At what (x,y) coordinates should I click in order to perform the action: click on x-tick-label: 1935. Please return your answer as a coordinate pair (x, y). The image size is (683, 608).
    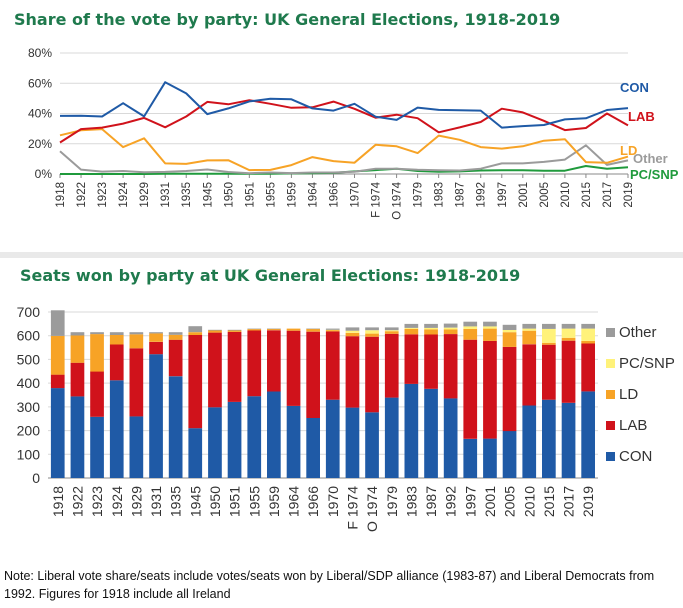
    Looking at the image, I should click on (176, 501).